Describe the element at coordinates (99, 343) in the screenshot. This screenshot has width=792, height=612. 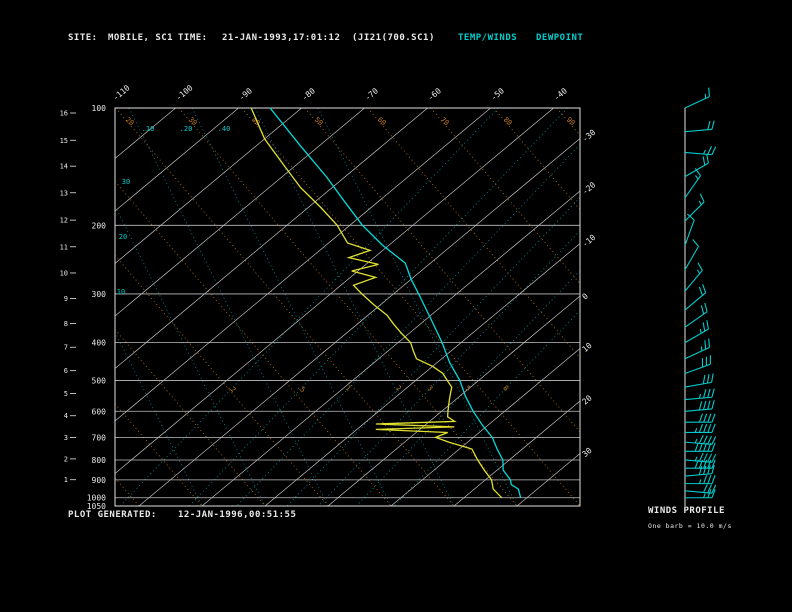
I see `svg-text: 400` at that location.